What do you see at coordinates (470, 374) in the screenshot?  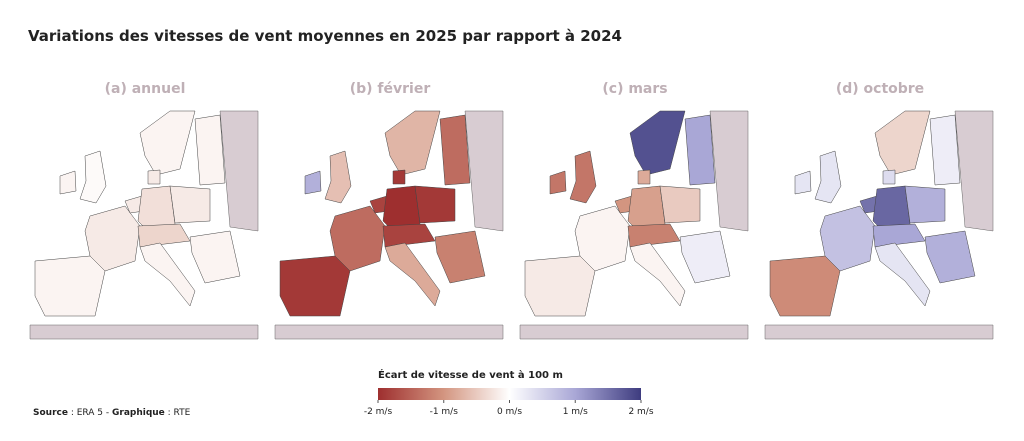 I see `legend-title: Écart de vitesse de vent à 100 m` at bounding box center [470, 374].